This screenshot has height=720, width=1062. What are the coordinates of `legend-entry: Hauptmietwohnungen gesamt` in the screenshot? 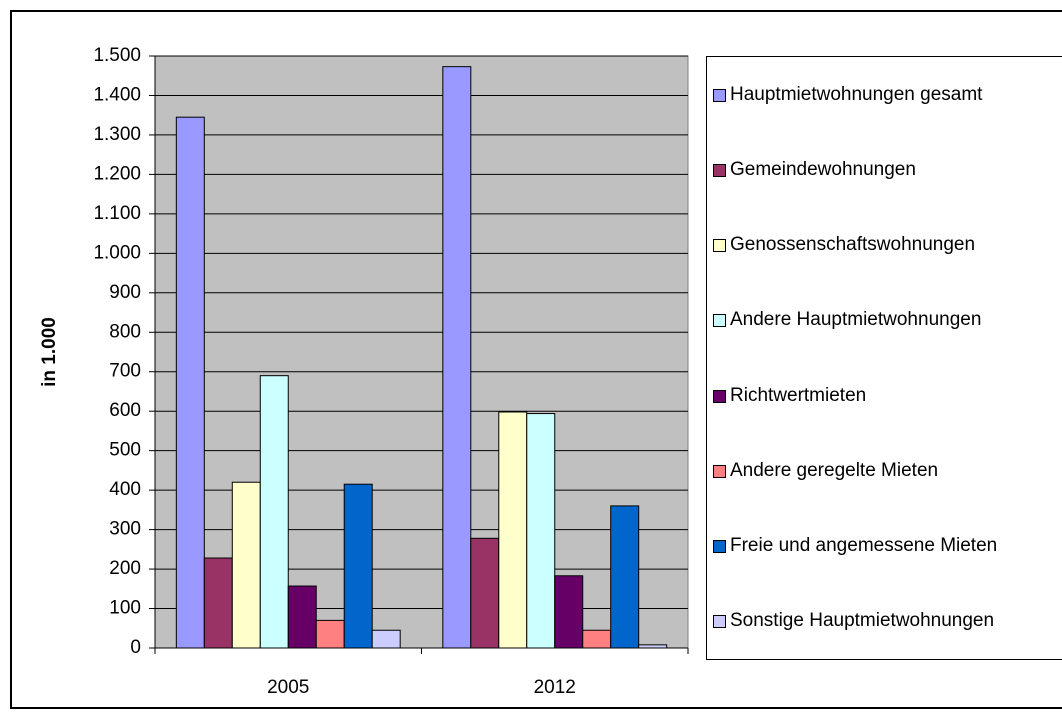 It's located at (884, 95).